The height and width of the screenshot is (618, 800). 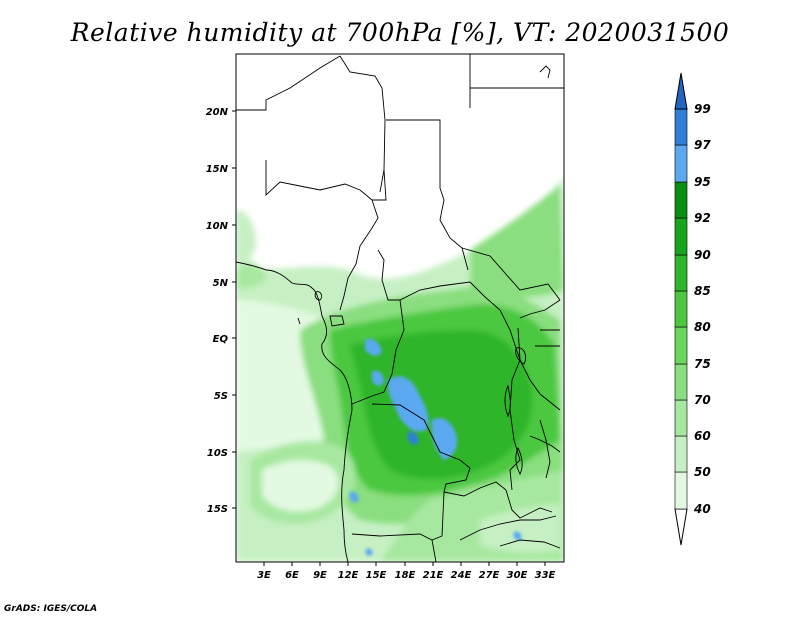 I want to click on colorbar-label: 97, so click(x=702, y=145).